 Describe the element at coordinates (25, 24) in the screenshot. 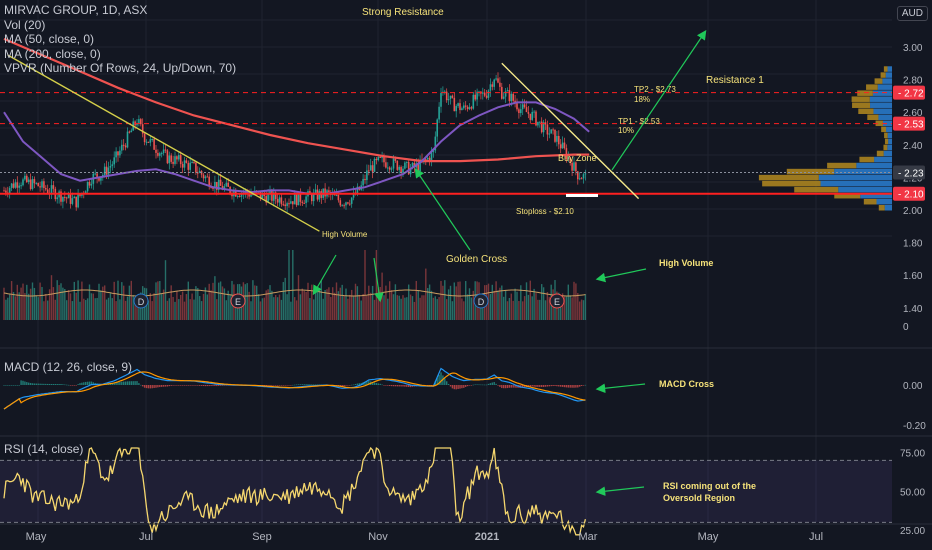

I see `legend-volume: Vol (20)` at that location.